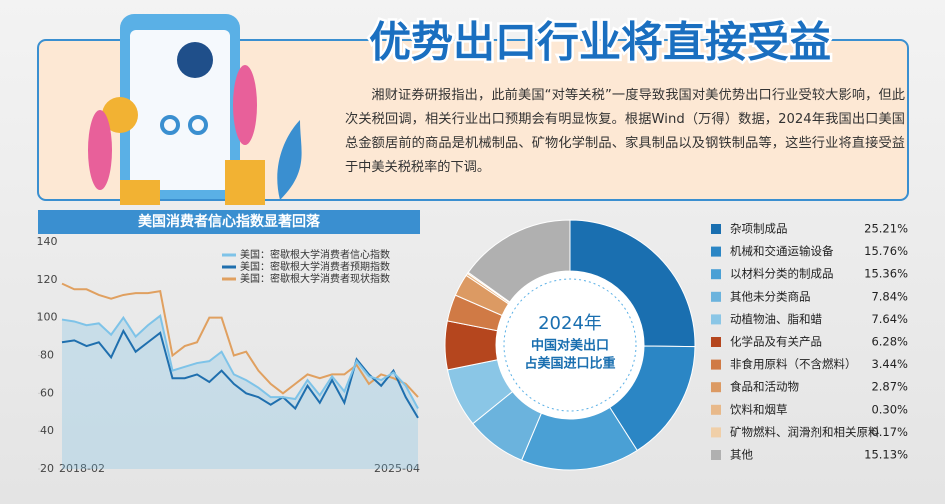  I want to click on chart-title: 美国消费者信心指数显著回落, so click(229, 221).